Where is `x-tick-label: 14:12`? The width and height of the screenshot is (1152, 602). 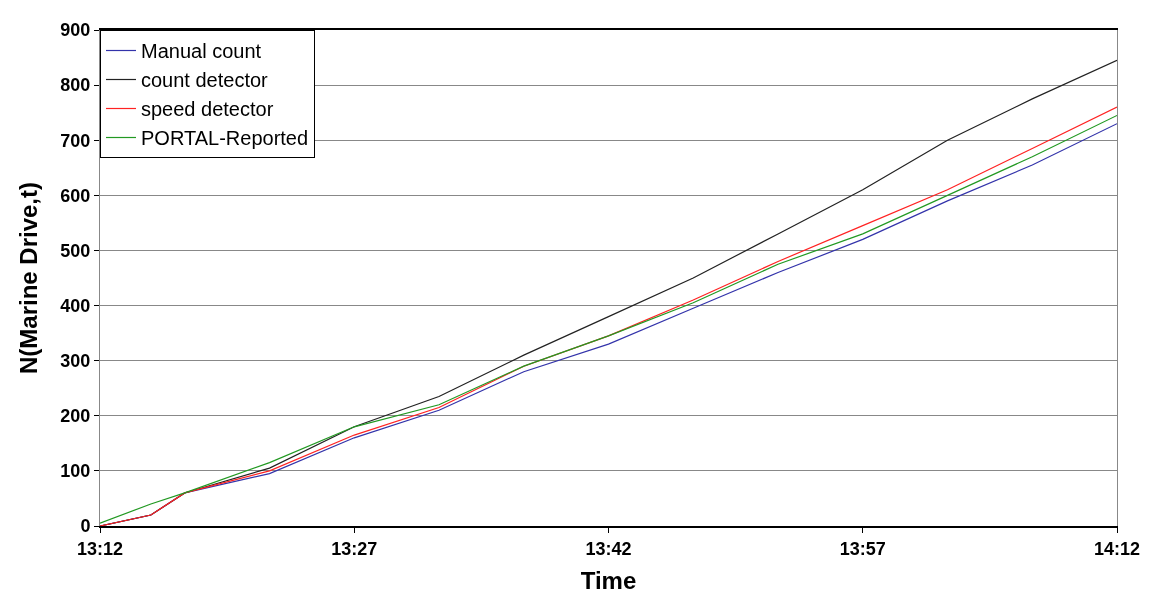 x-tick-label: 14:12 is located at coordinates (1117, 548).